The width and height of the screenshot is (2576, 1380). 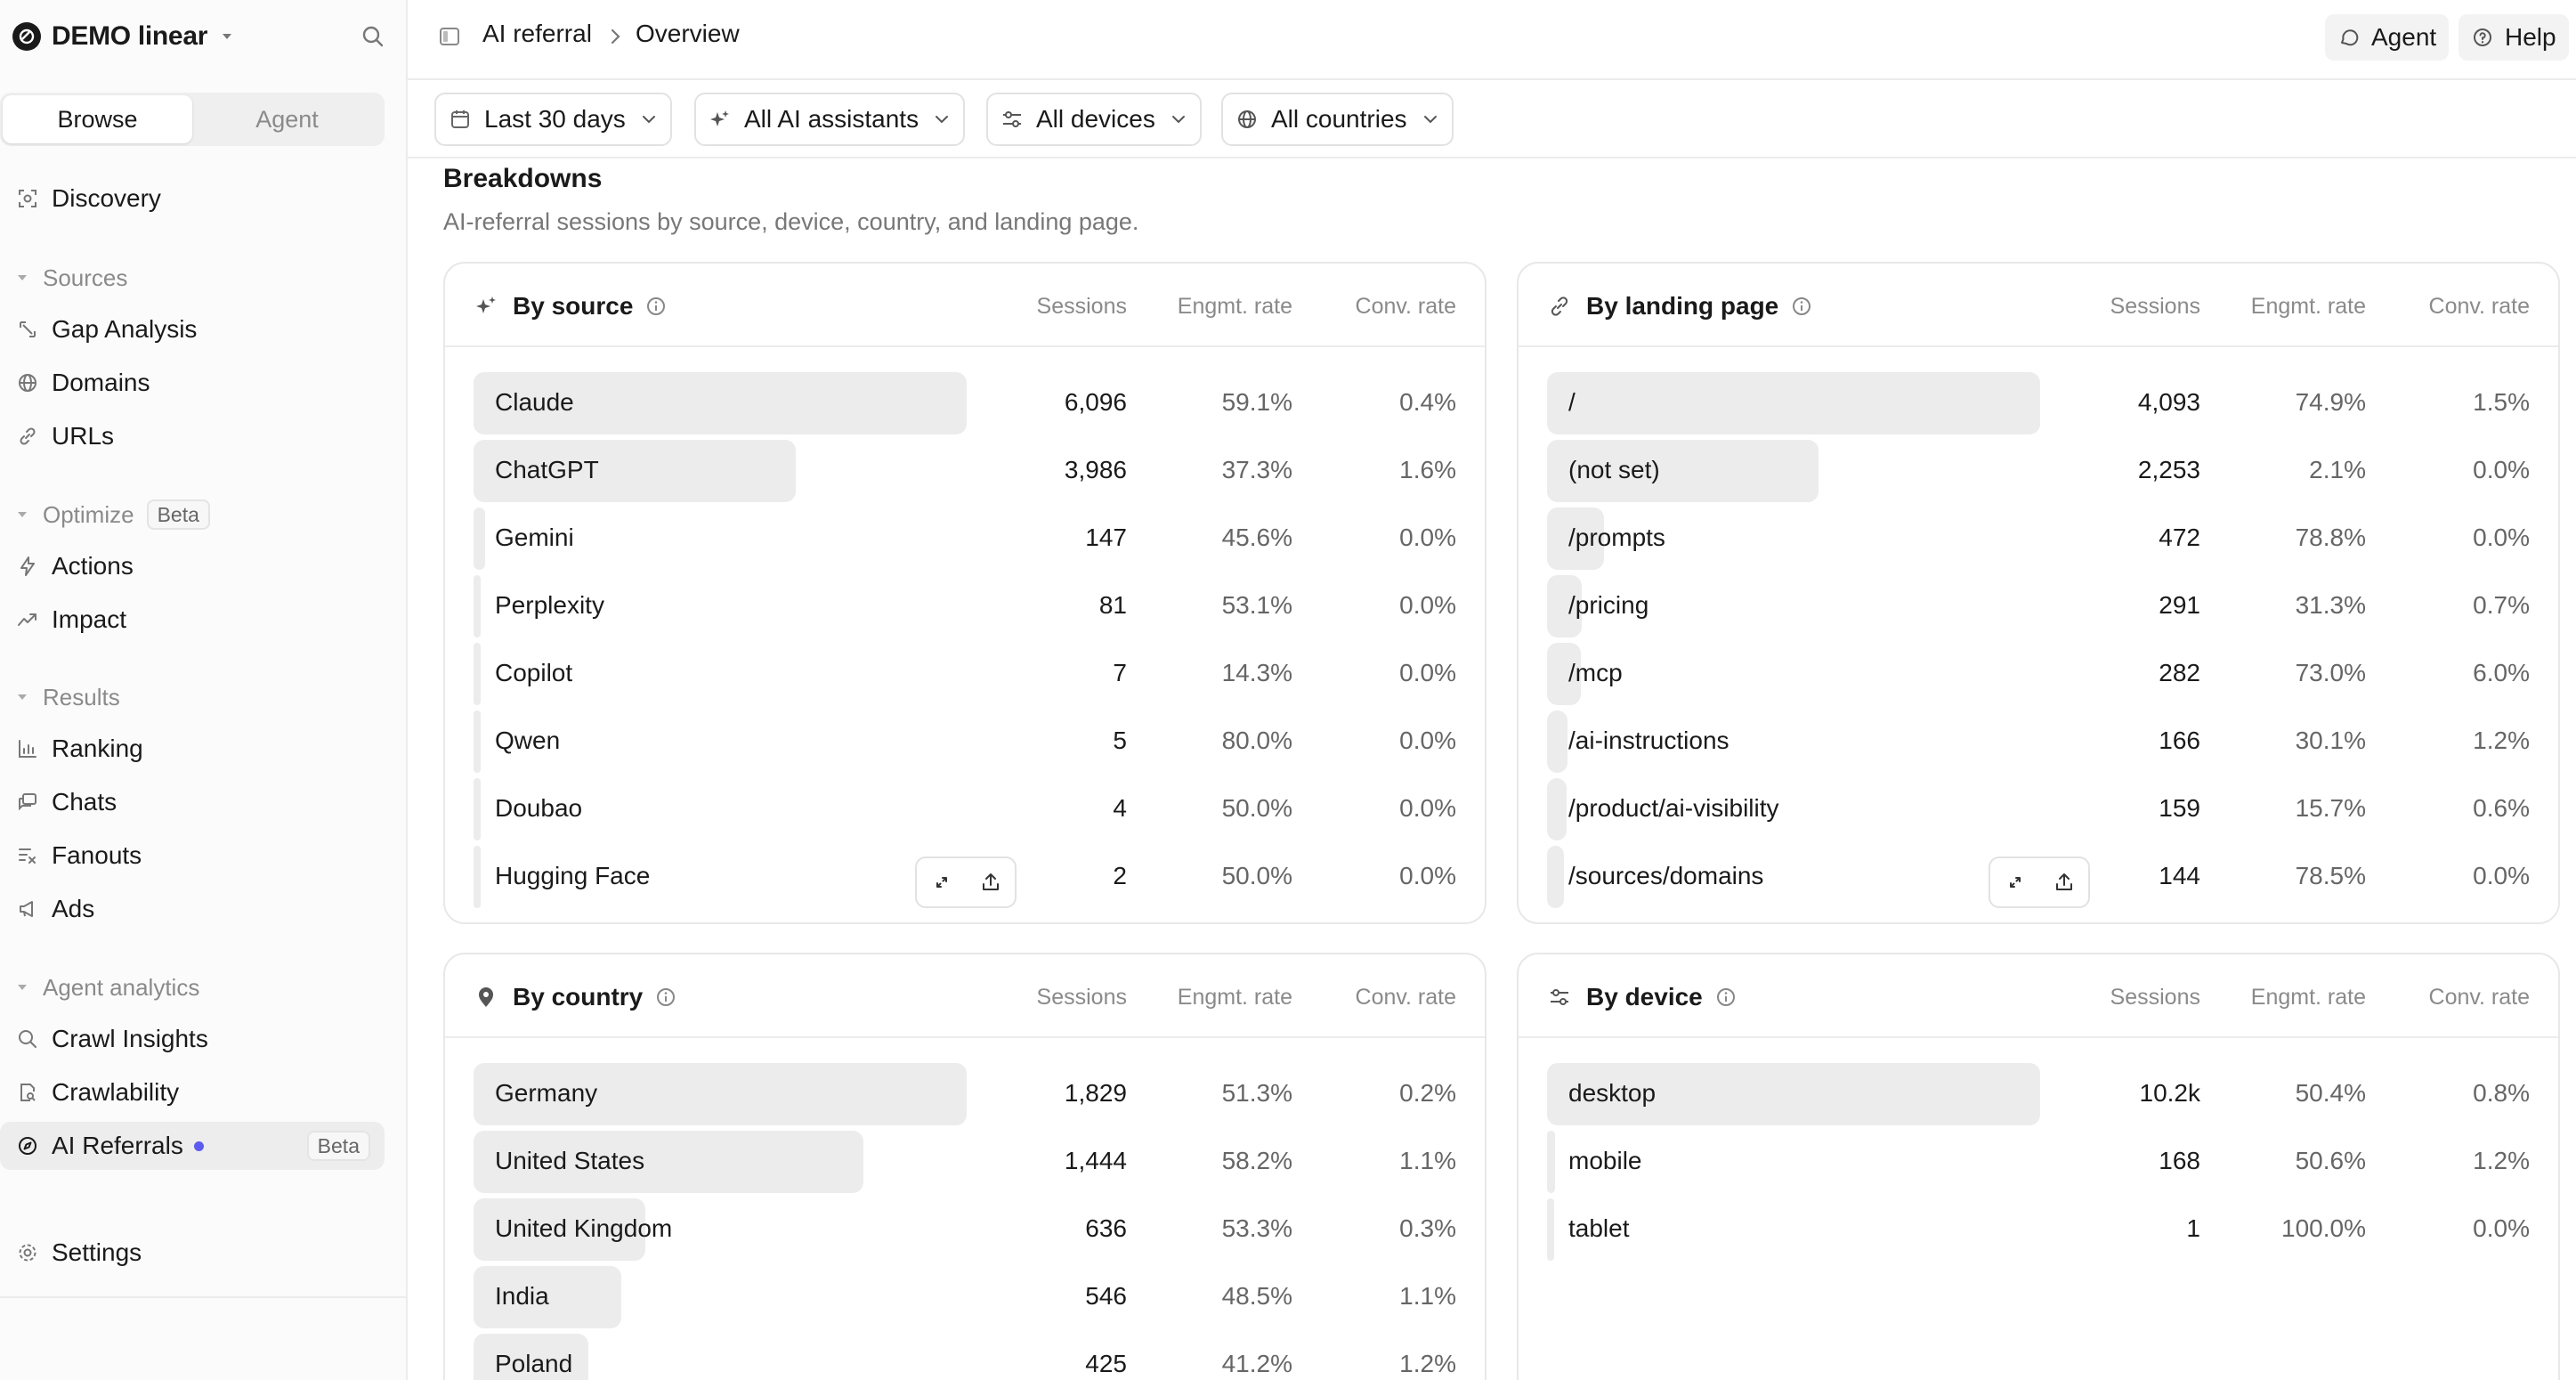 What do you see at coordinates (2039, 1163) in the screenshot?
I see `table-row: mobile 168 50.6% 1.2%` at bounding box center [2039, 1163].